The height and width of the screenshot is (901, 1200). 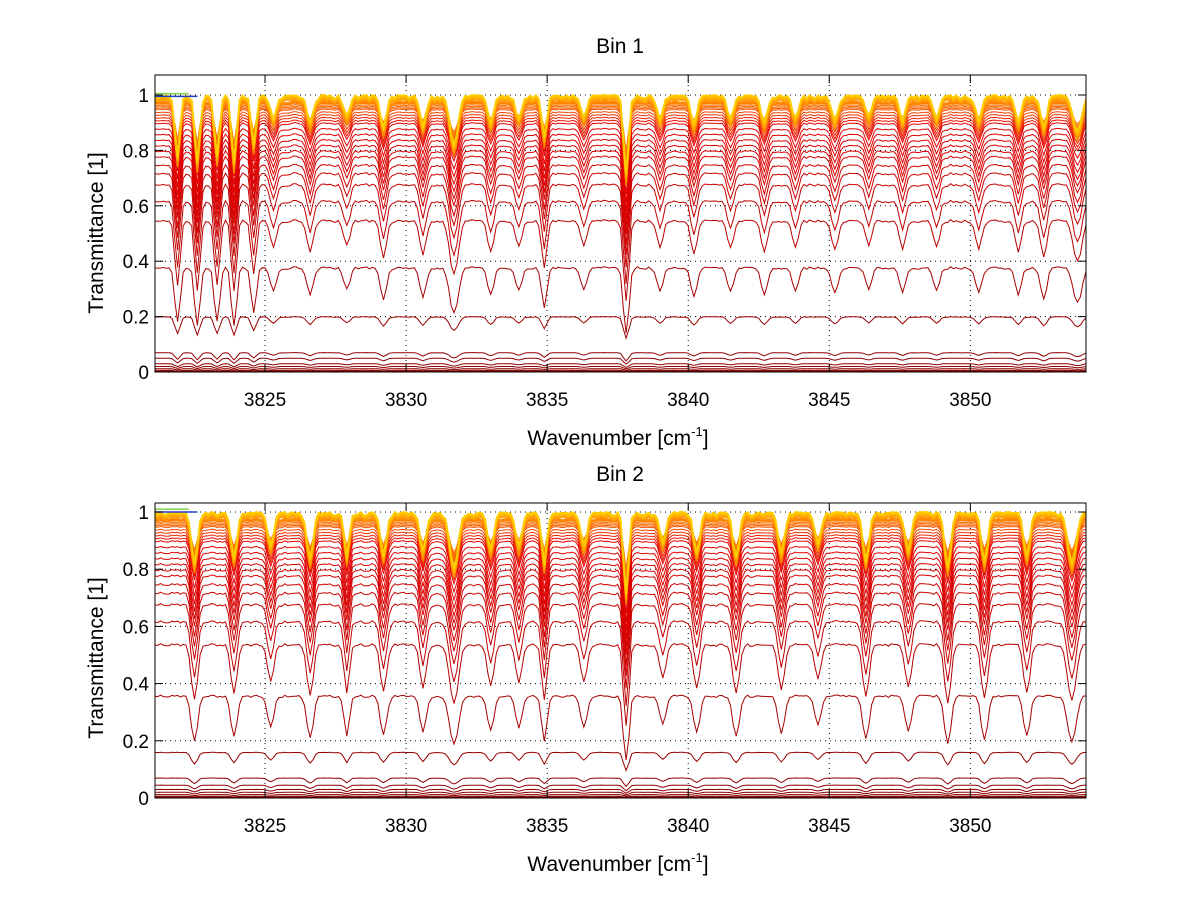 I want to click on subplot-title: Bin 1, so click(x=620, y=46).